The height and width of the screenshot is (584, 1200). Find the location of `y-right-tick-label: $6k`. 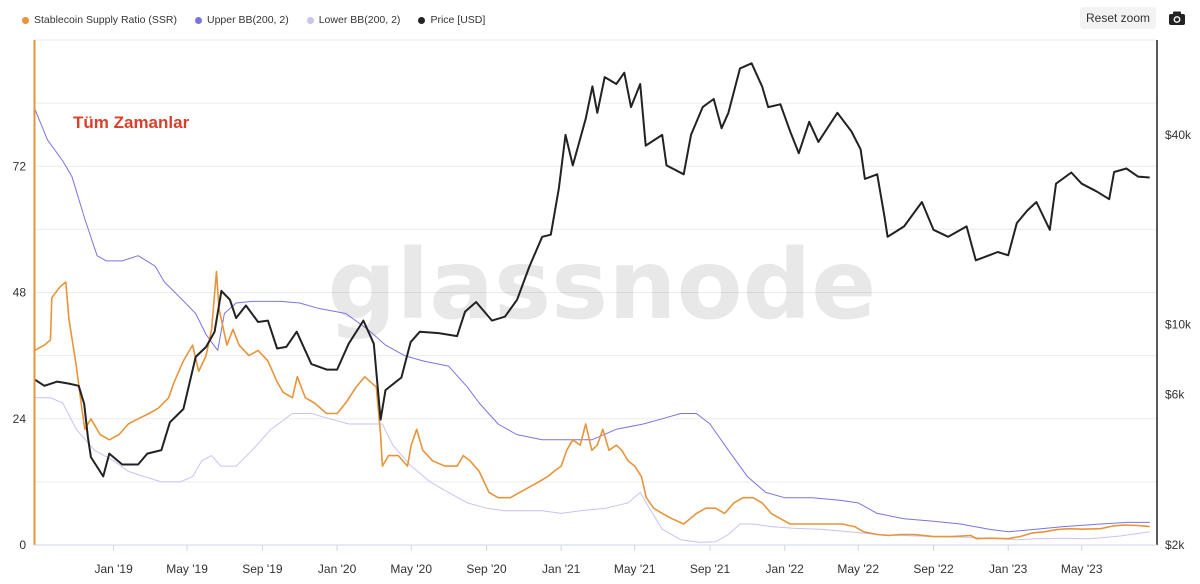

y-right-tick-label: $6k is located at coordinates (1175, 395).